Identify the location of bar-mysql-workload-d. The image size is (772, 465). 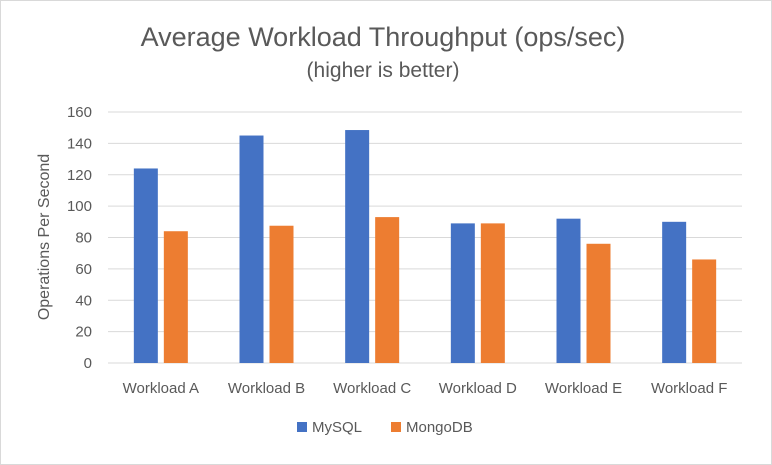
(462, 293).